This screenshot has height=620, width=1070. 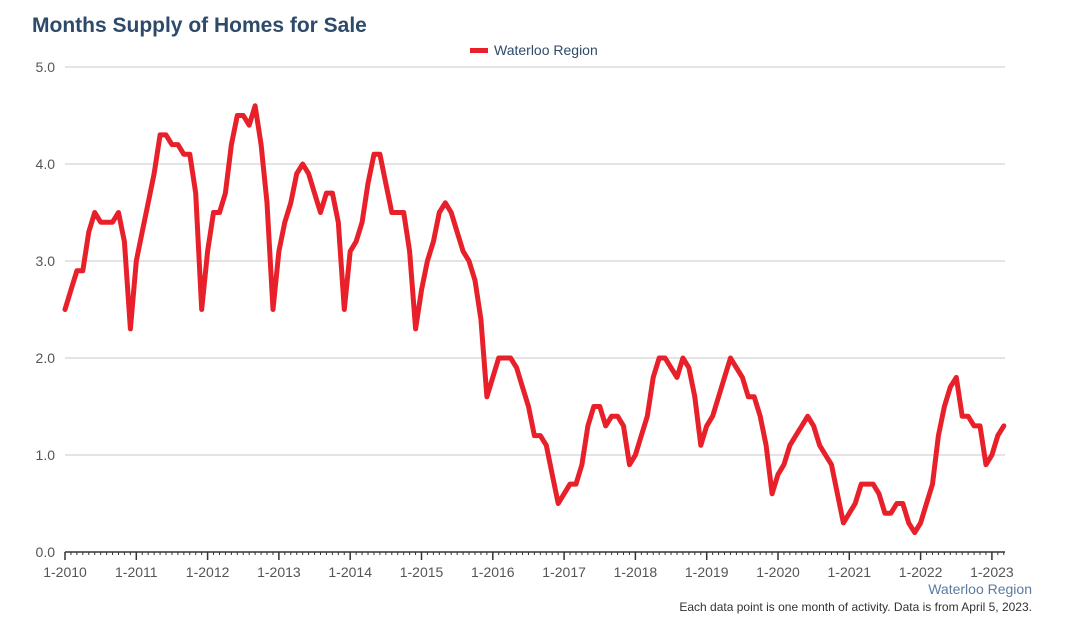 I want to click on x-tick-label: 1-2022, so click(x=921, y=572).